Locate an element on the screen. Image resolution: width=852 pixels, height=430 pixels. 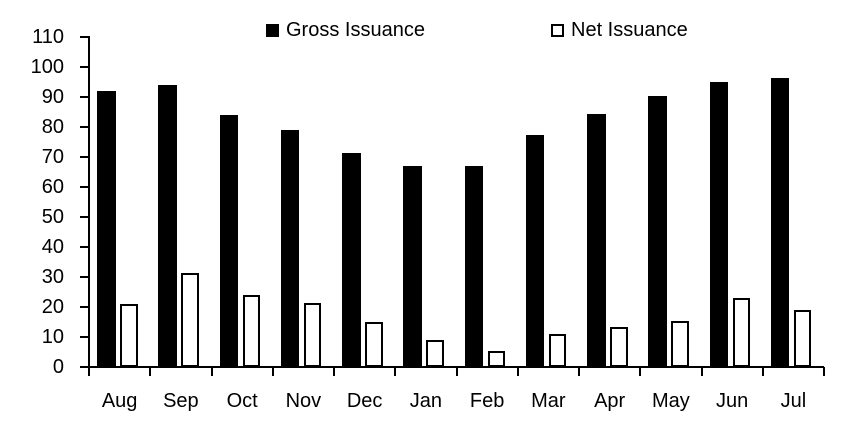
y-axis-tick-label: 40 is located at coordinates (52, 247).